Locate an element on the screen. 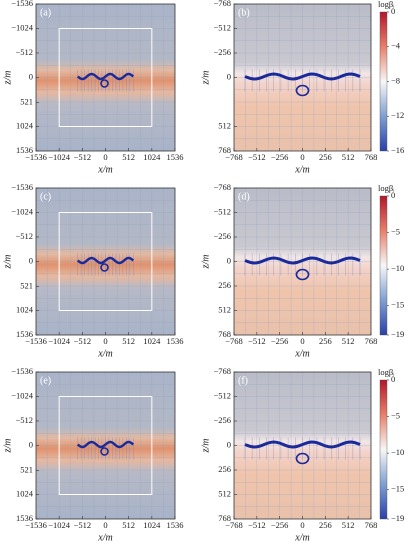 The width and height of the screenshot is (419, 550). colorbar-tick-label: −5 is located at coordinates (395, 232).